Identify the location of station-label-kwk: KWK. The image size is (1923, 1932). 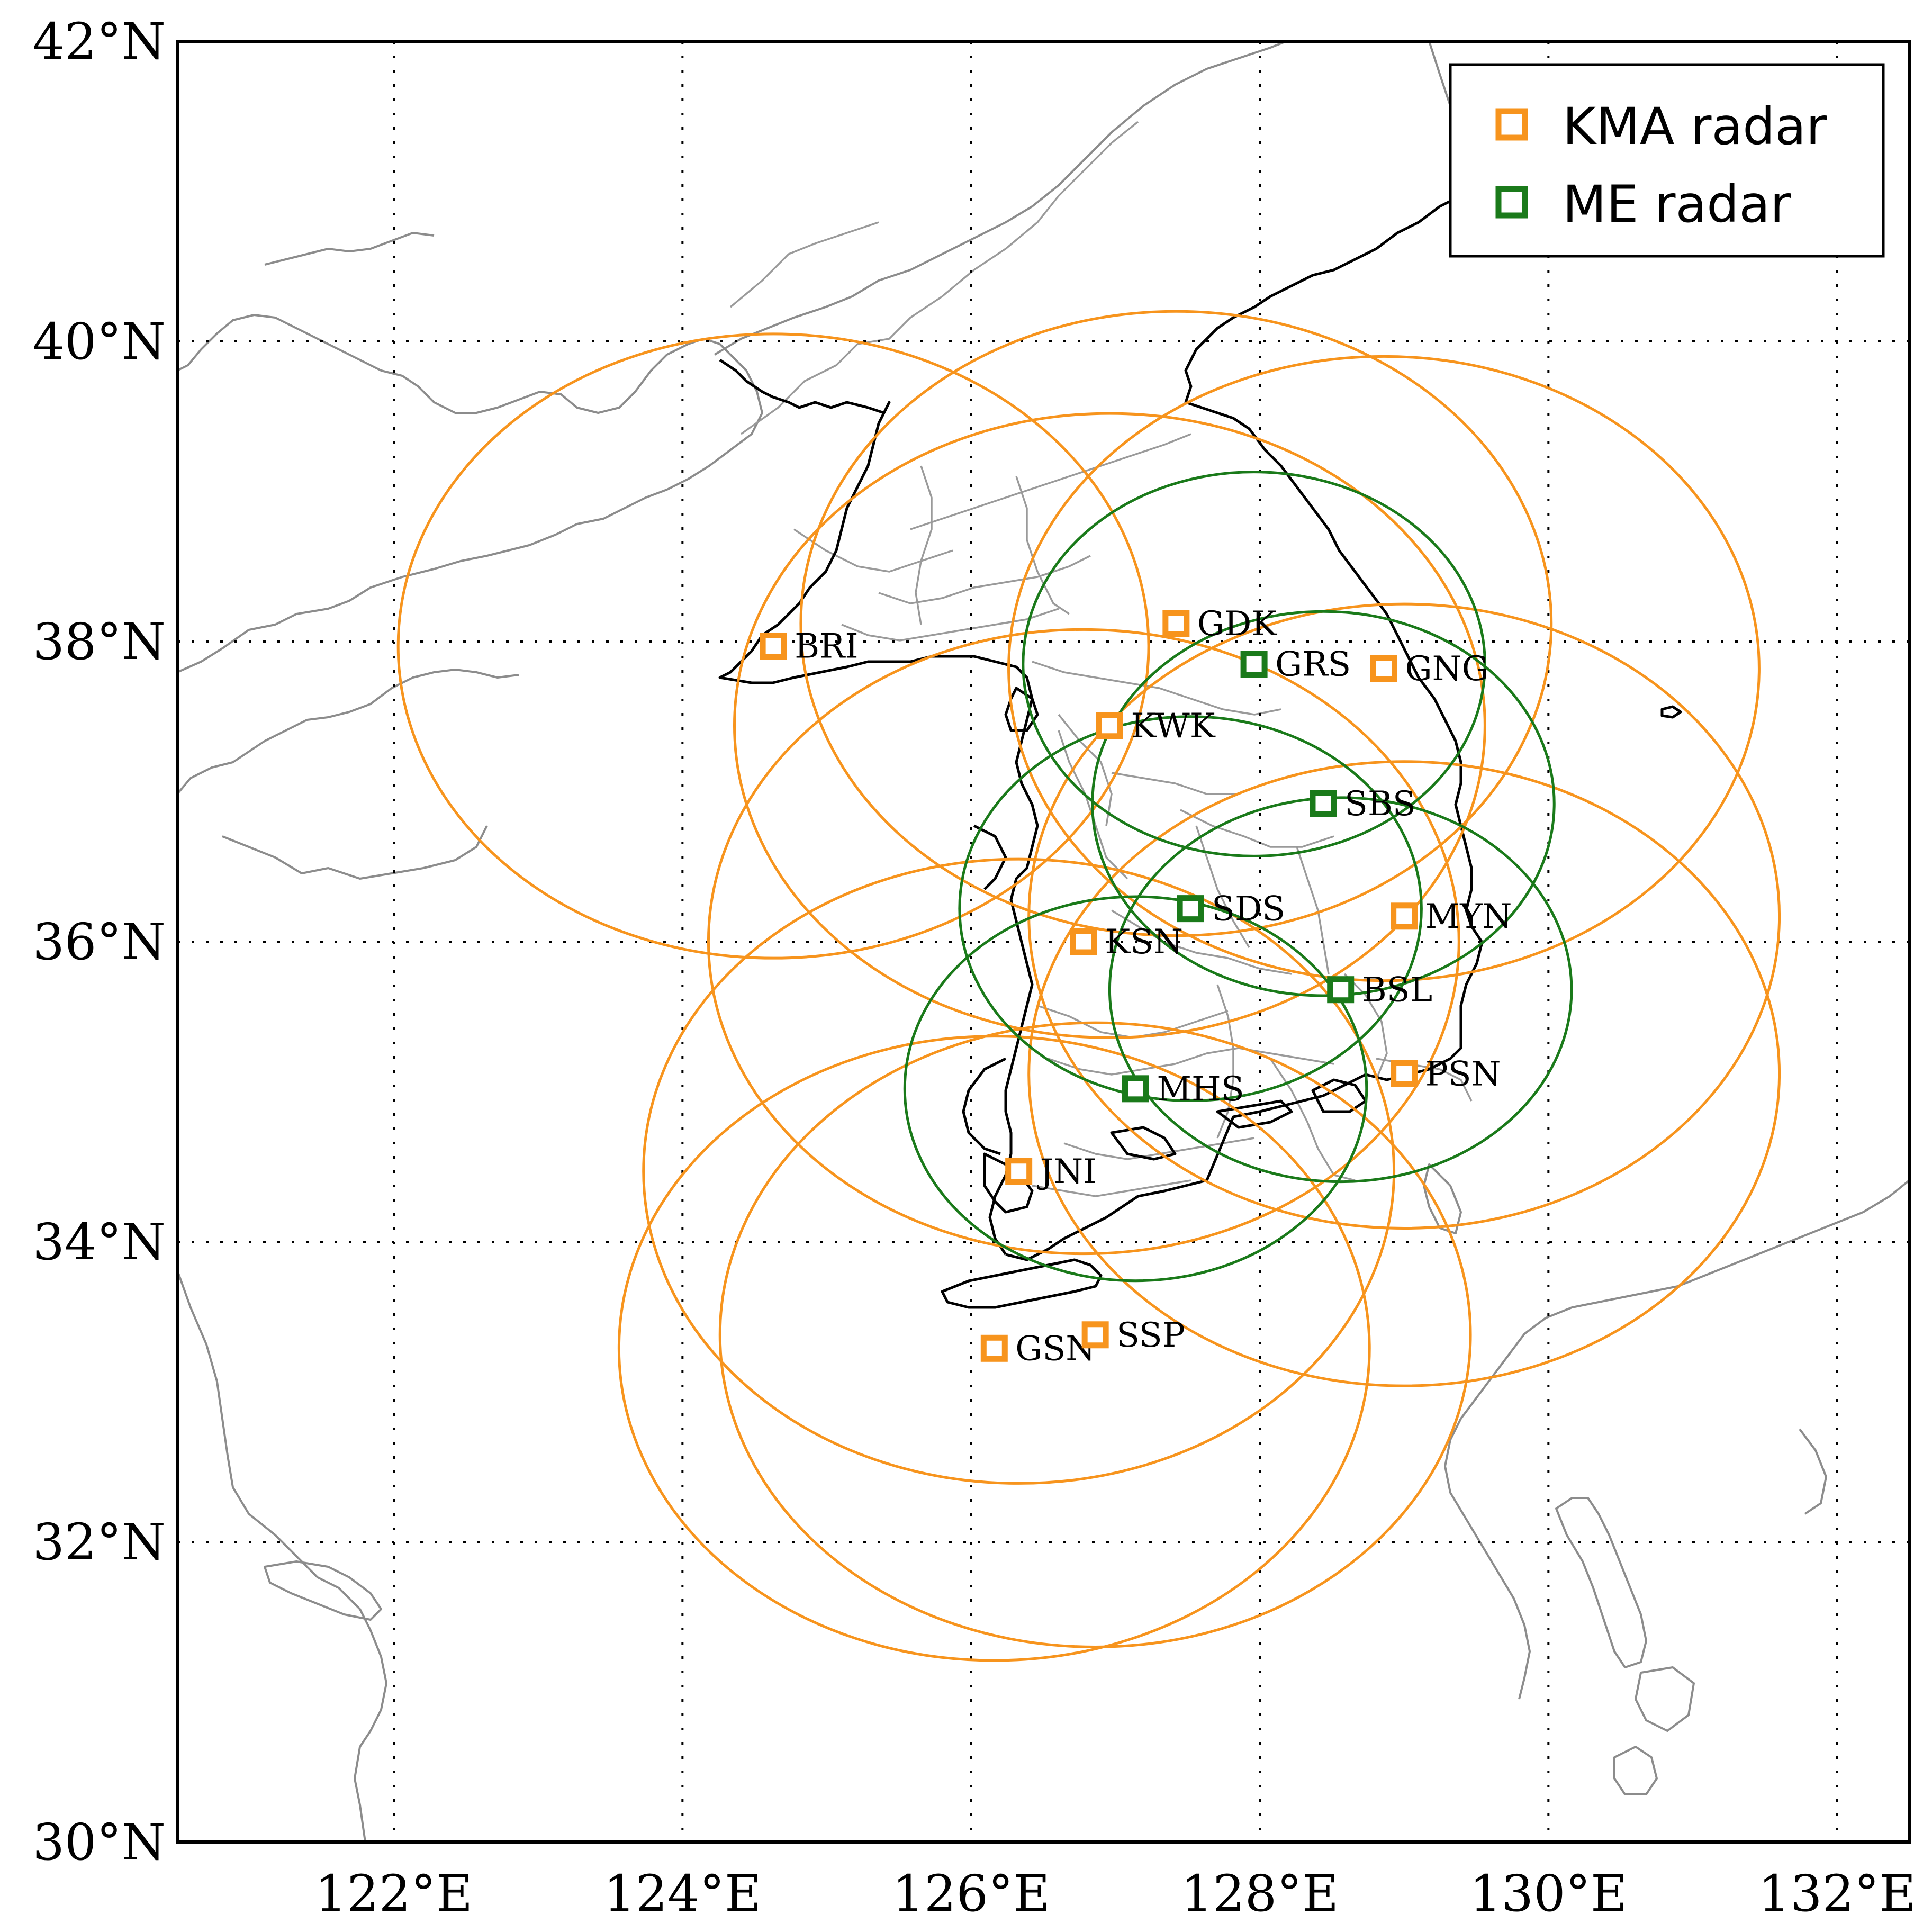
(1173, 726).